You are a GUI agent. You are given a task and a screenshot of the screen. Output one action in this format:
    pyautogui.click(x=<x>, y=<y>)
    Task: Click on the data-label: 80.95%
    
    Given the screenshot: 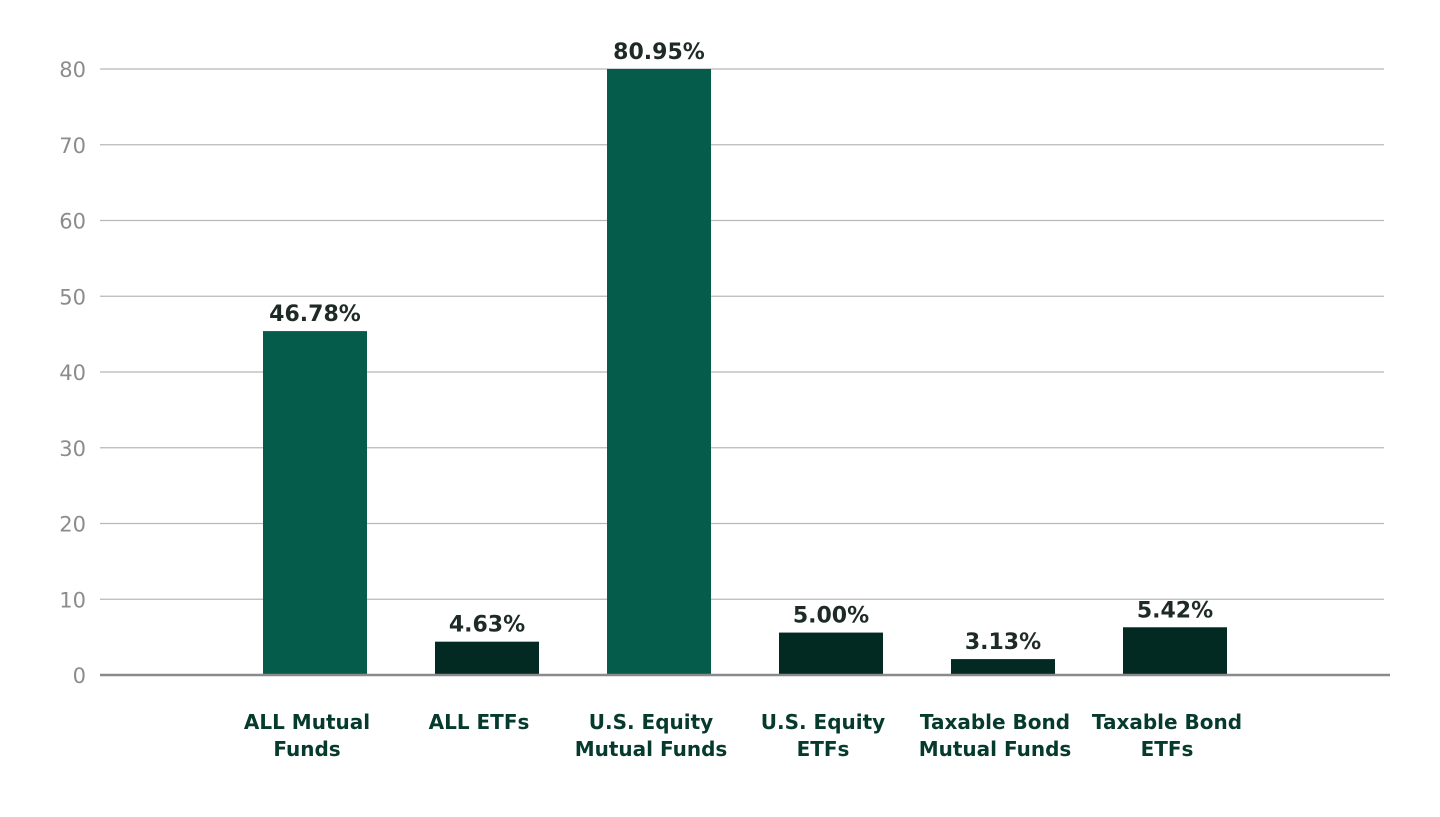 What is the action you would take?
    pyautogui.click(x=659, y=52)
    